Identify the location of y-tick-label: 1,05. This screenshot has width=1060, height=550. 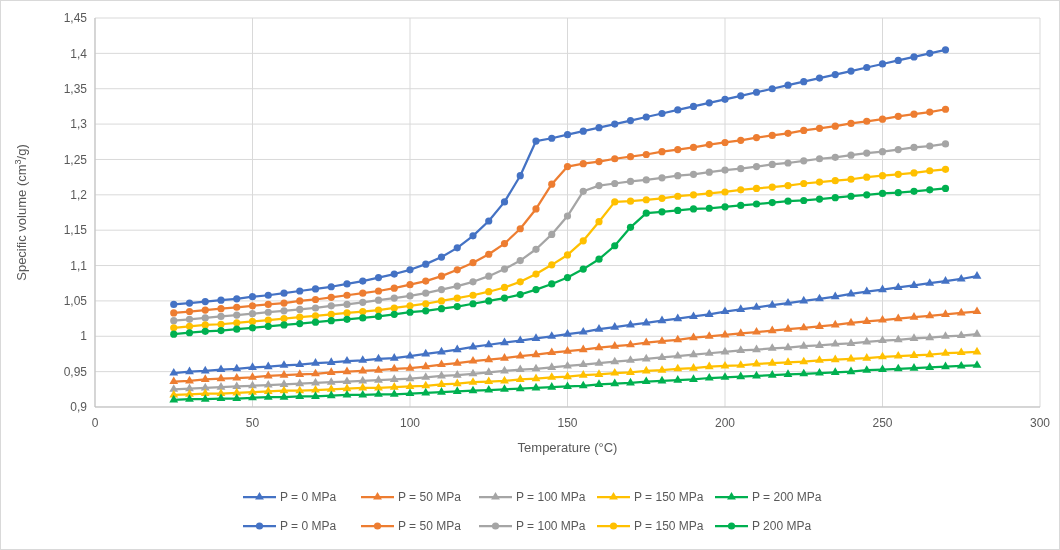
(75, 301).